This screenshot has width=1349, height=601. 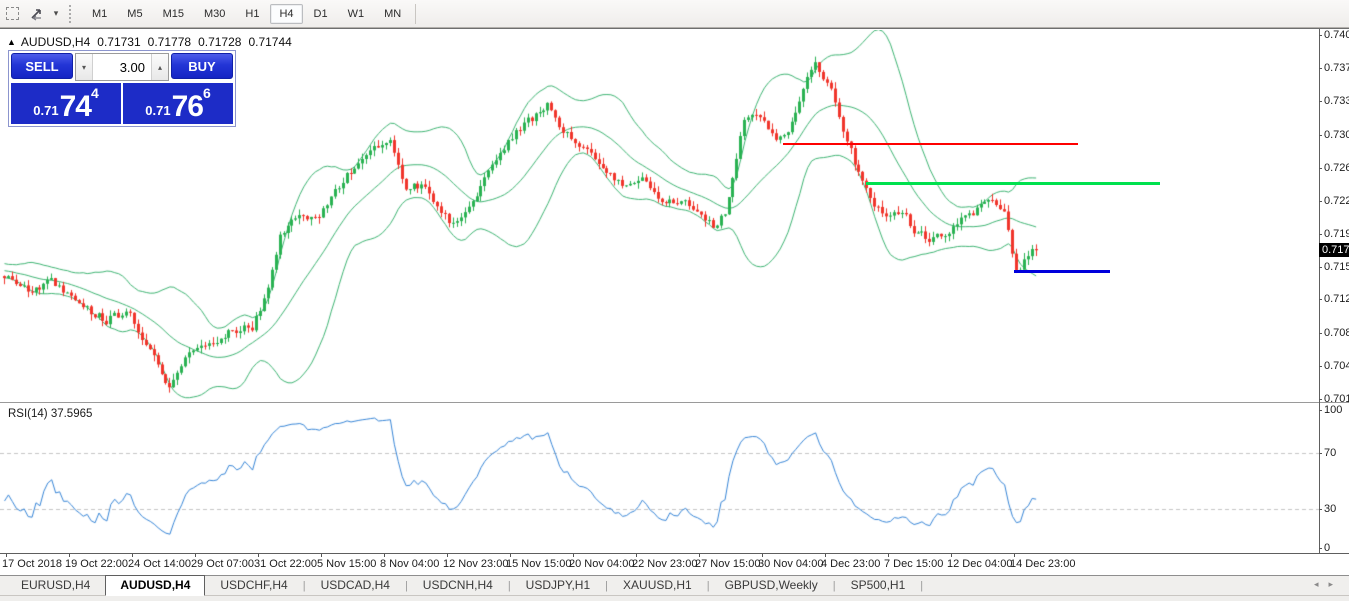 I want to click on buy-price-display: 0.71 76 6, so click(x=178, y=103).